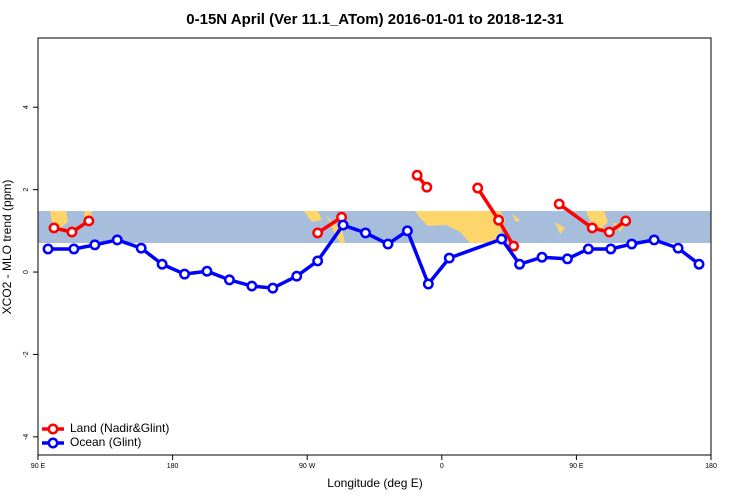 The height and width of the screenshot is (500, 750). I want to click on legend-label: Land (Nadir&Glint), so click(119, 428).